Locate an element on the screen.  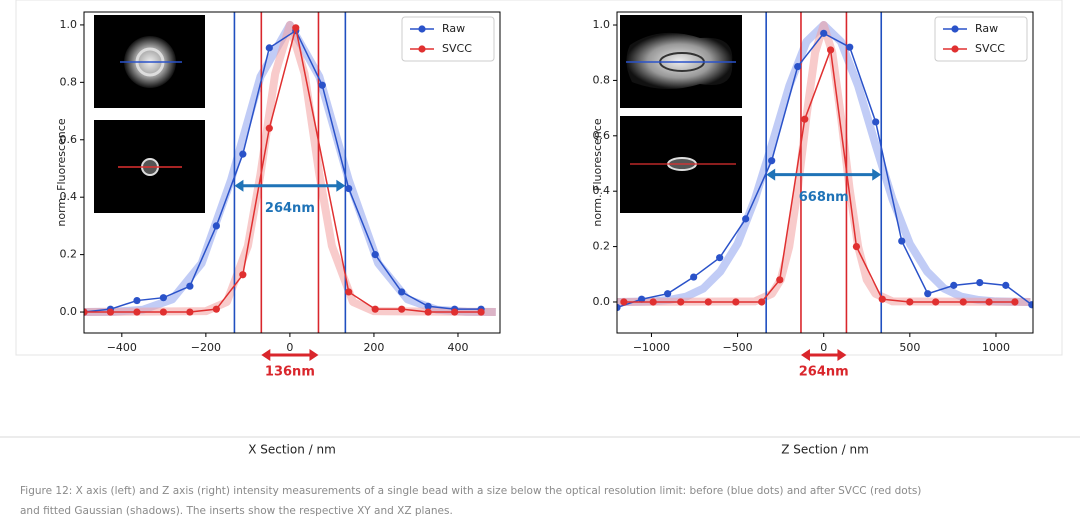
x-tick-label: 1000 is located at coordinates (996, 347).